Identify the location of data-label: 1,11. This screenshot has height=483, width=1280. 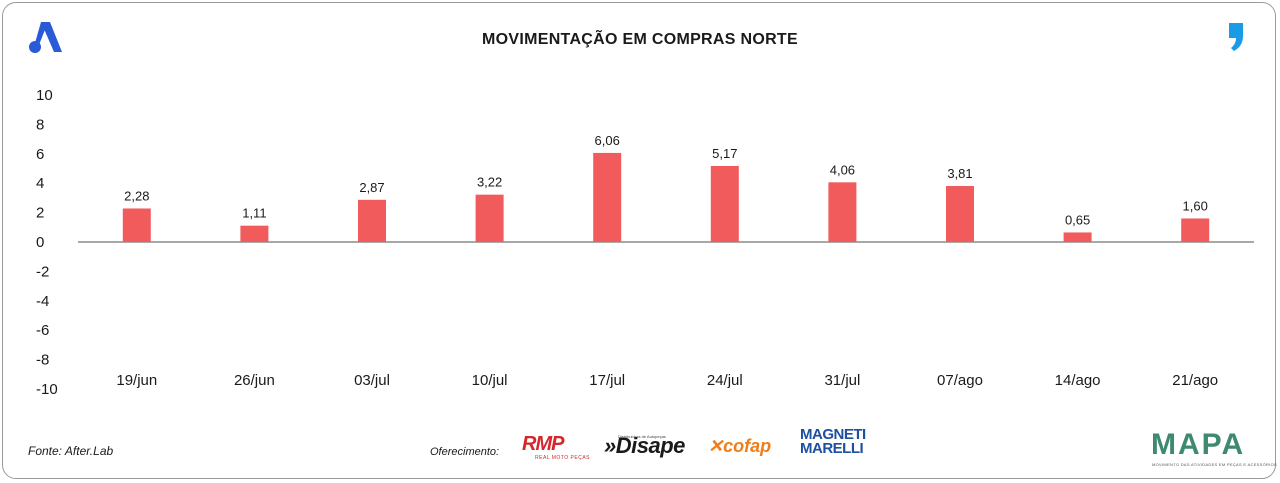
(254, 213).